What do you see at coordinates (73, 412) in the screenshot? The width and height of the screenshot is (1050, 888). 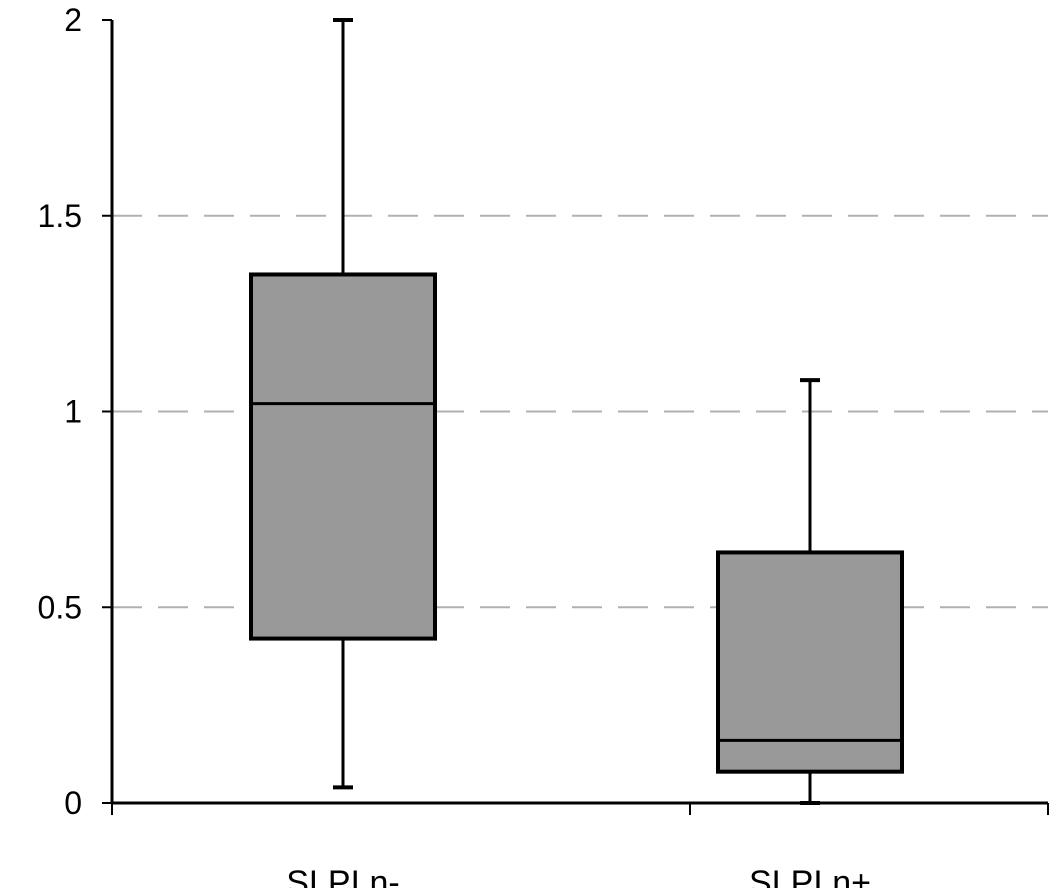 I see `y-tick-label: 1` at bounding box center [73, 412].